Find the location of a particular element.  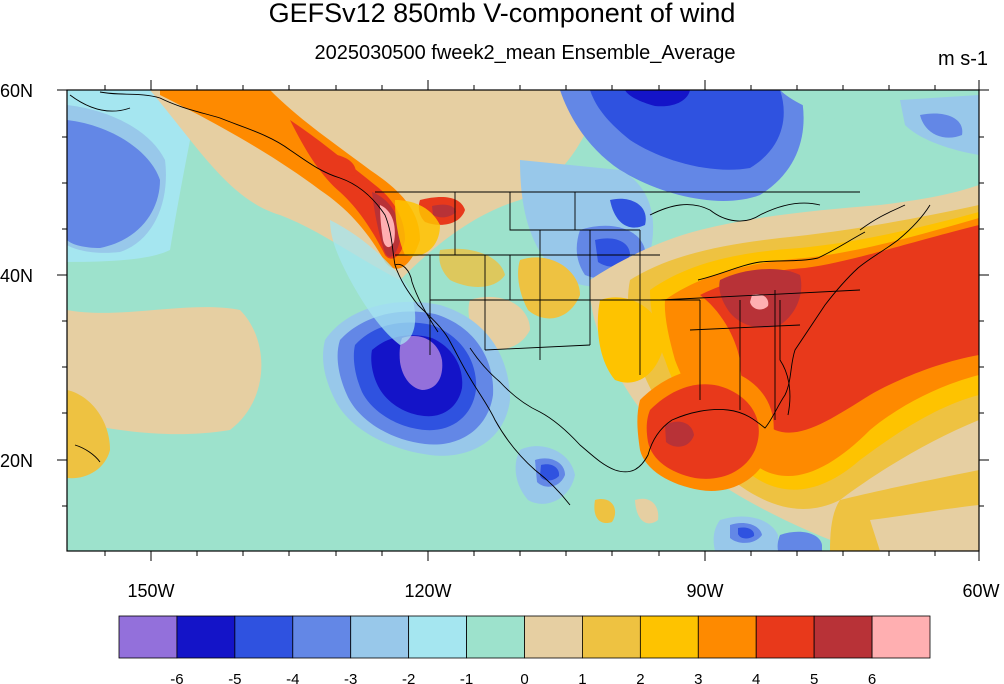

map-subtitle: 2025030500 fweek2_mean Ensemble_Average is located at coordinates (525, 53).